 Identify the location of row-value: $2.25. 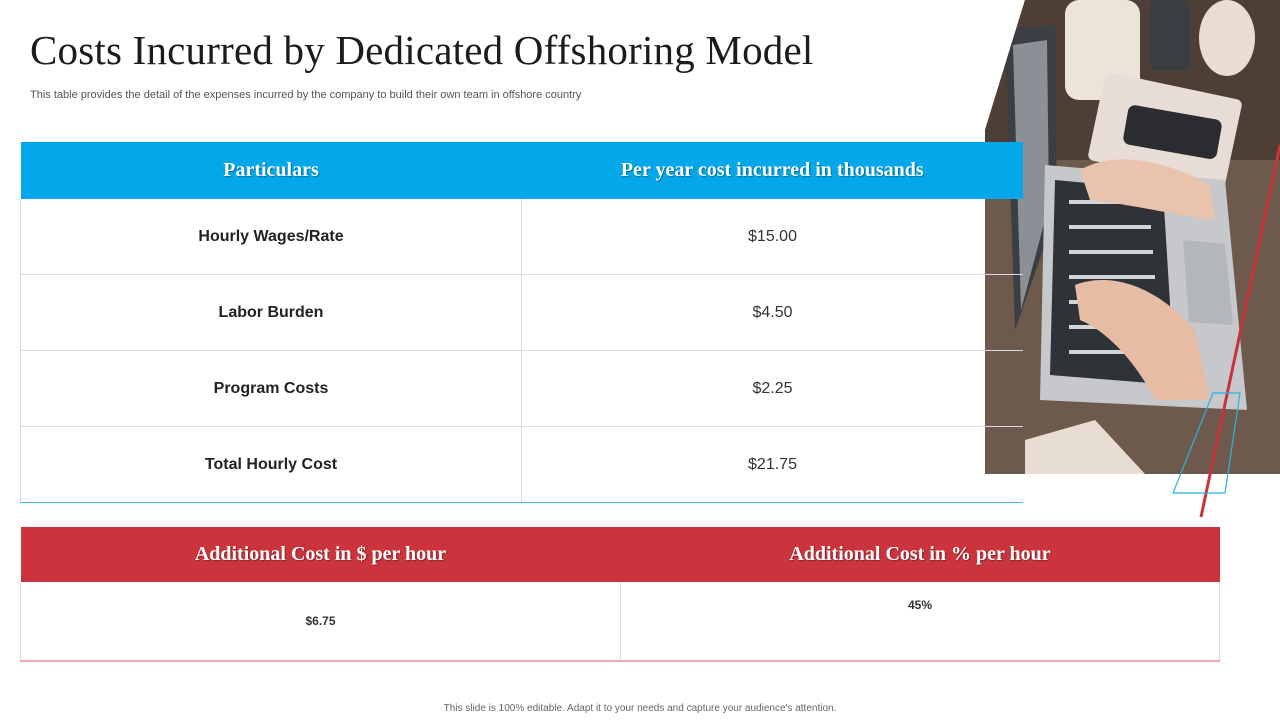
(772, 388).